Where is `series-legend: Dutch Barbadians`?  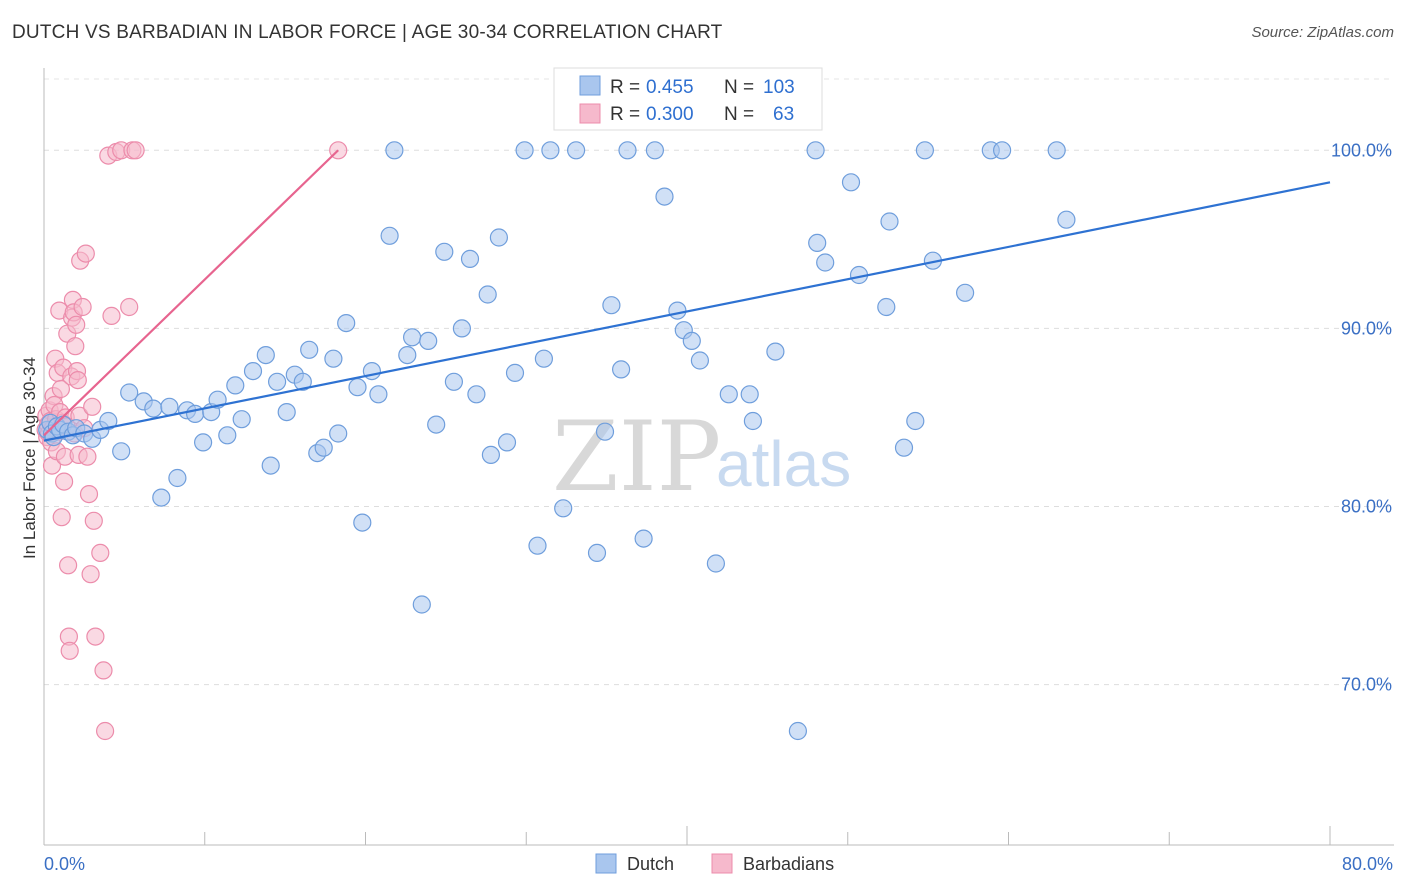
series-legend: Dutch Barbadians is located at coordinates (714, 863).